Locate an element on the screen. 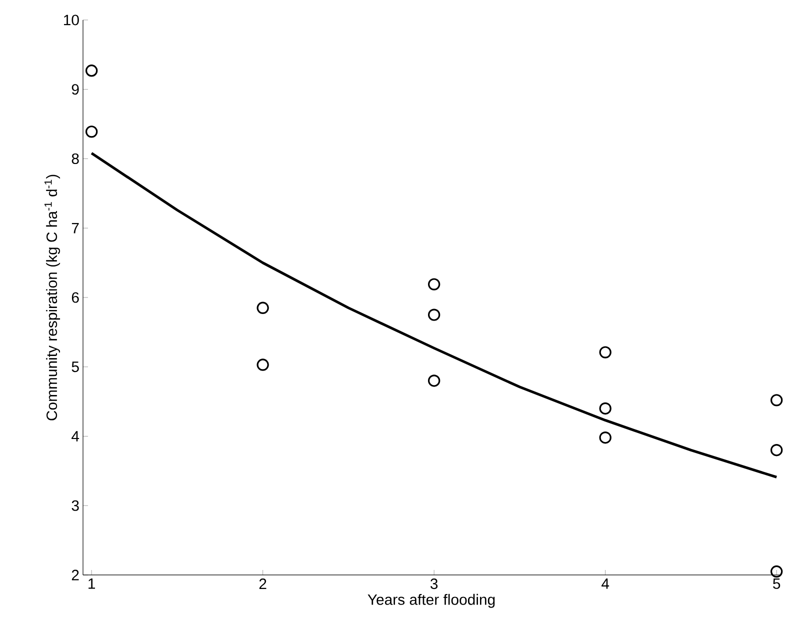 This screenshot has height=637, width=790. x-tick-label: 2 is located at coordinates (262, 583).